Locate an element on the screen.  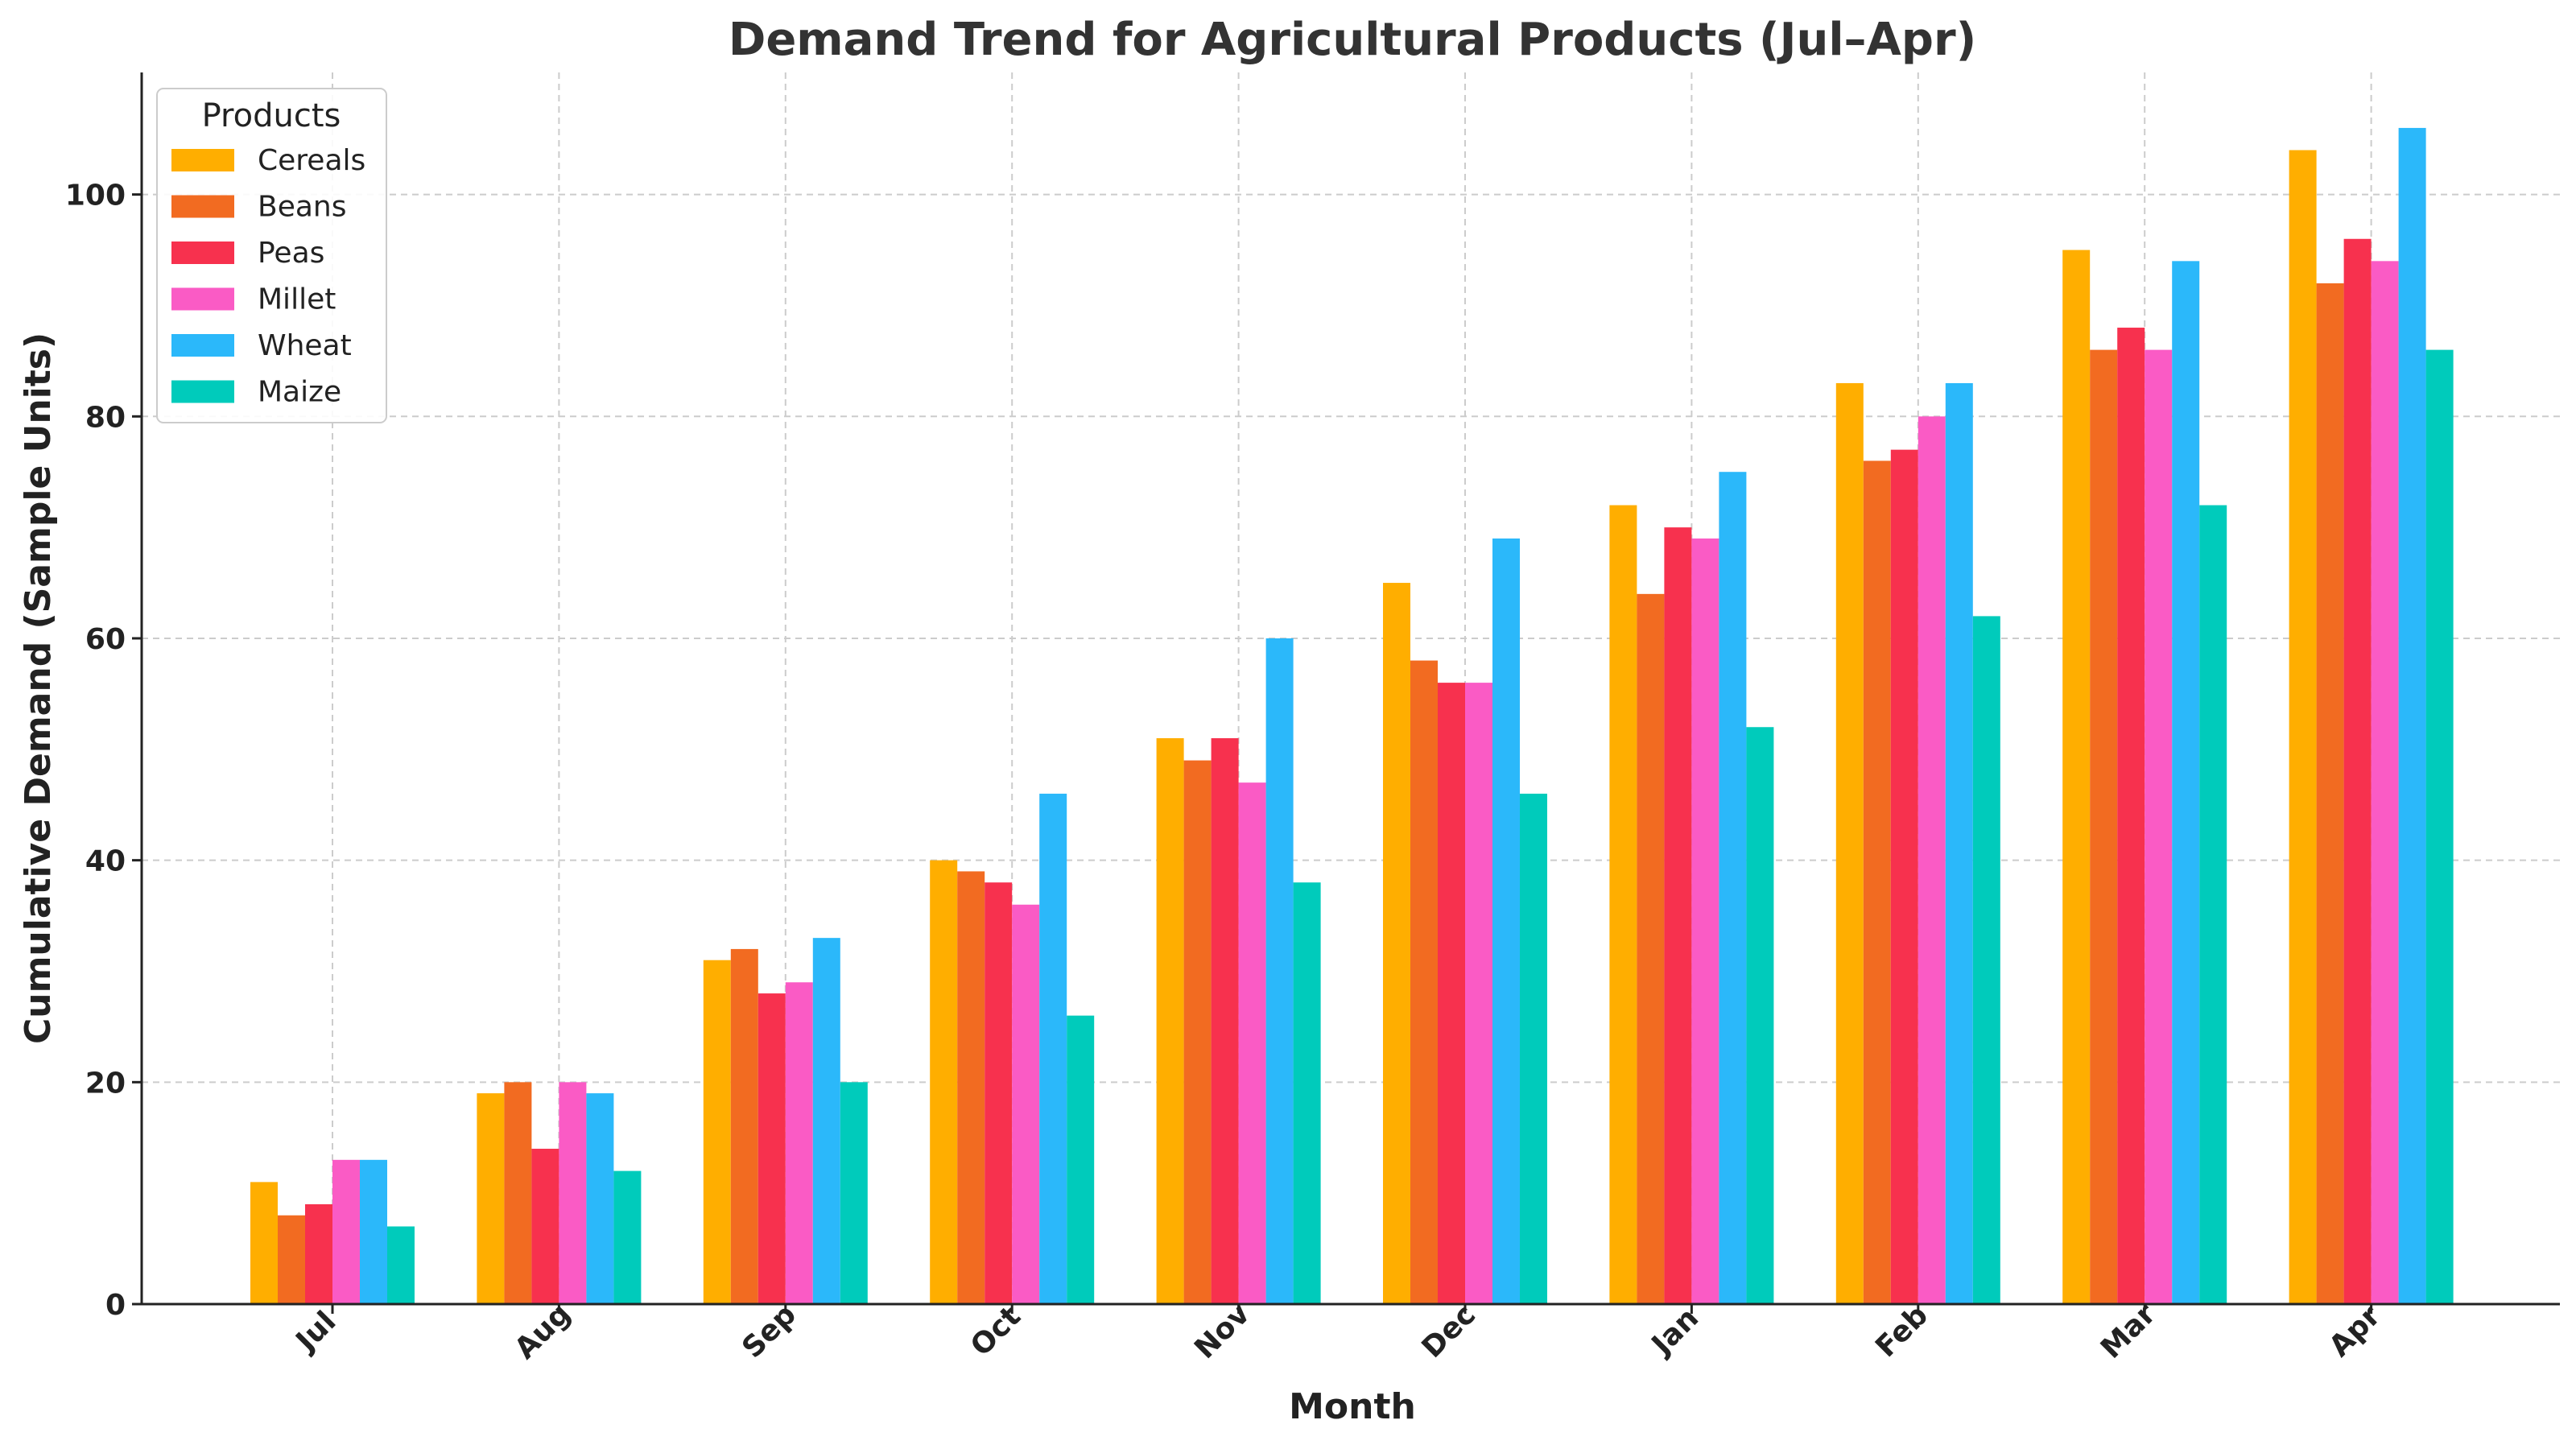
bar-beans-nov is located at coordinates (1197, 1032).